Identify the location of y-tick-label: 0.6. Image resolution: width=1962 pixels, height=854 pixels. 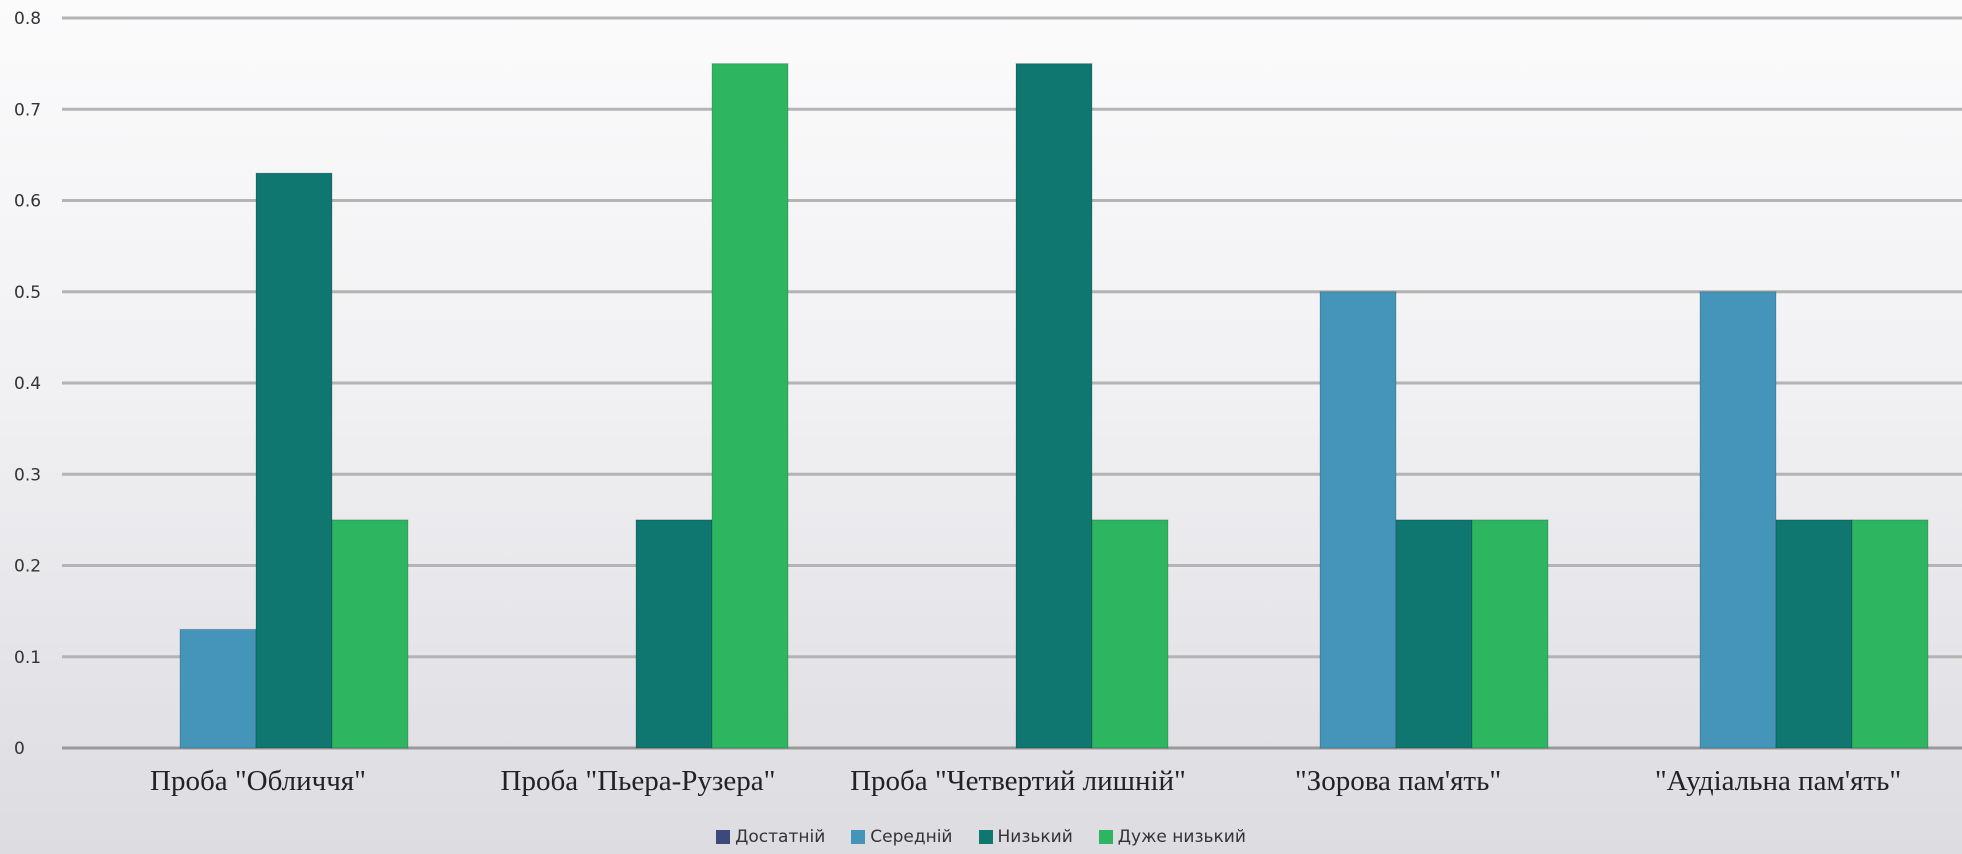
(27, 202).